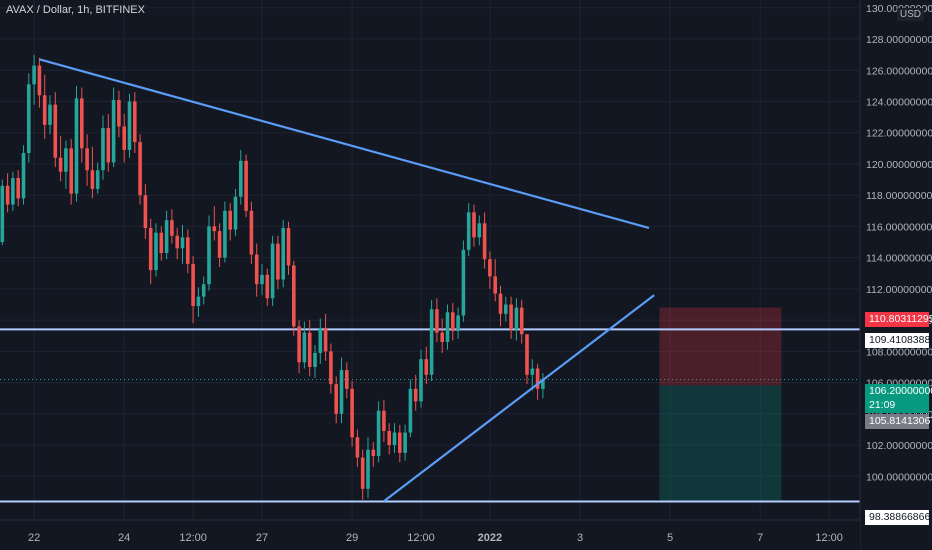  Describe the element at coordinates (720, 346) in the screenshot. I see `stop-loss-zone` at that location.